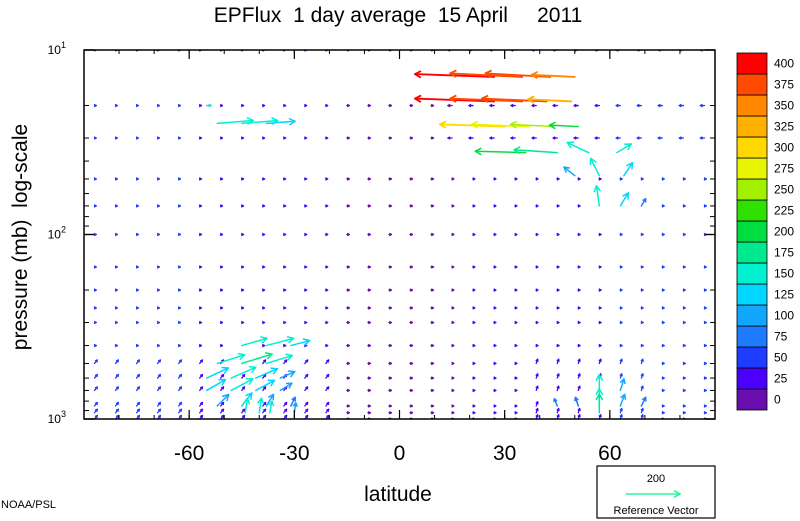 The height and width of the screenshot is (521, 800). Describe the element at coordinates (609, 453) in the screenshot. I see `x-tick-label: 60` at that location.